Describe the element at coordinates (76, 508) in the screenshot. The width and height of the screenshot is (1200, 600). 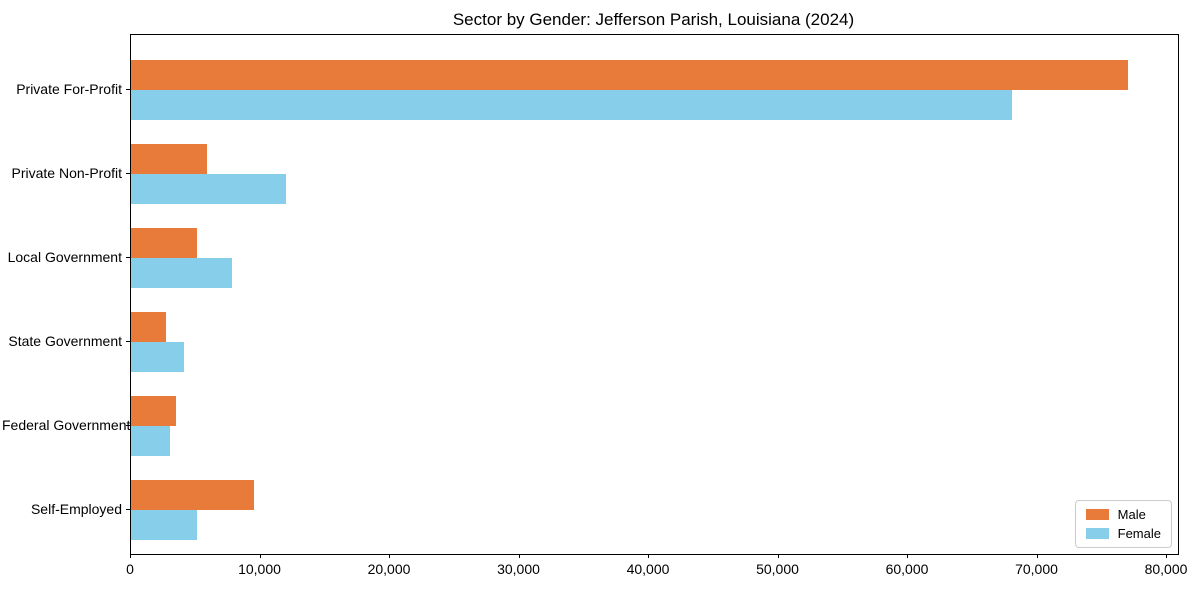
I see `y-label-self-employed: Self-Employed` at that location.